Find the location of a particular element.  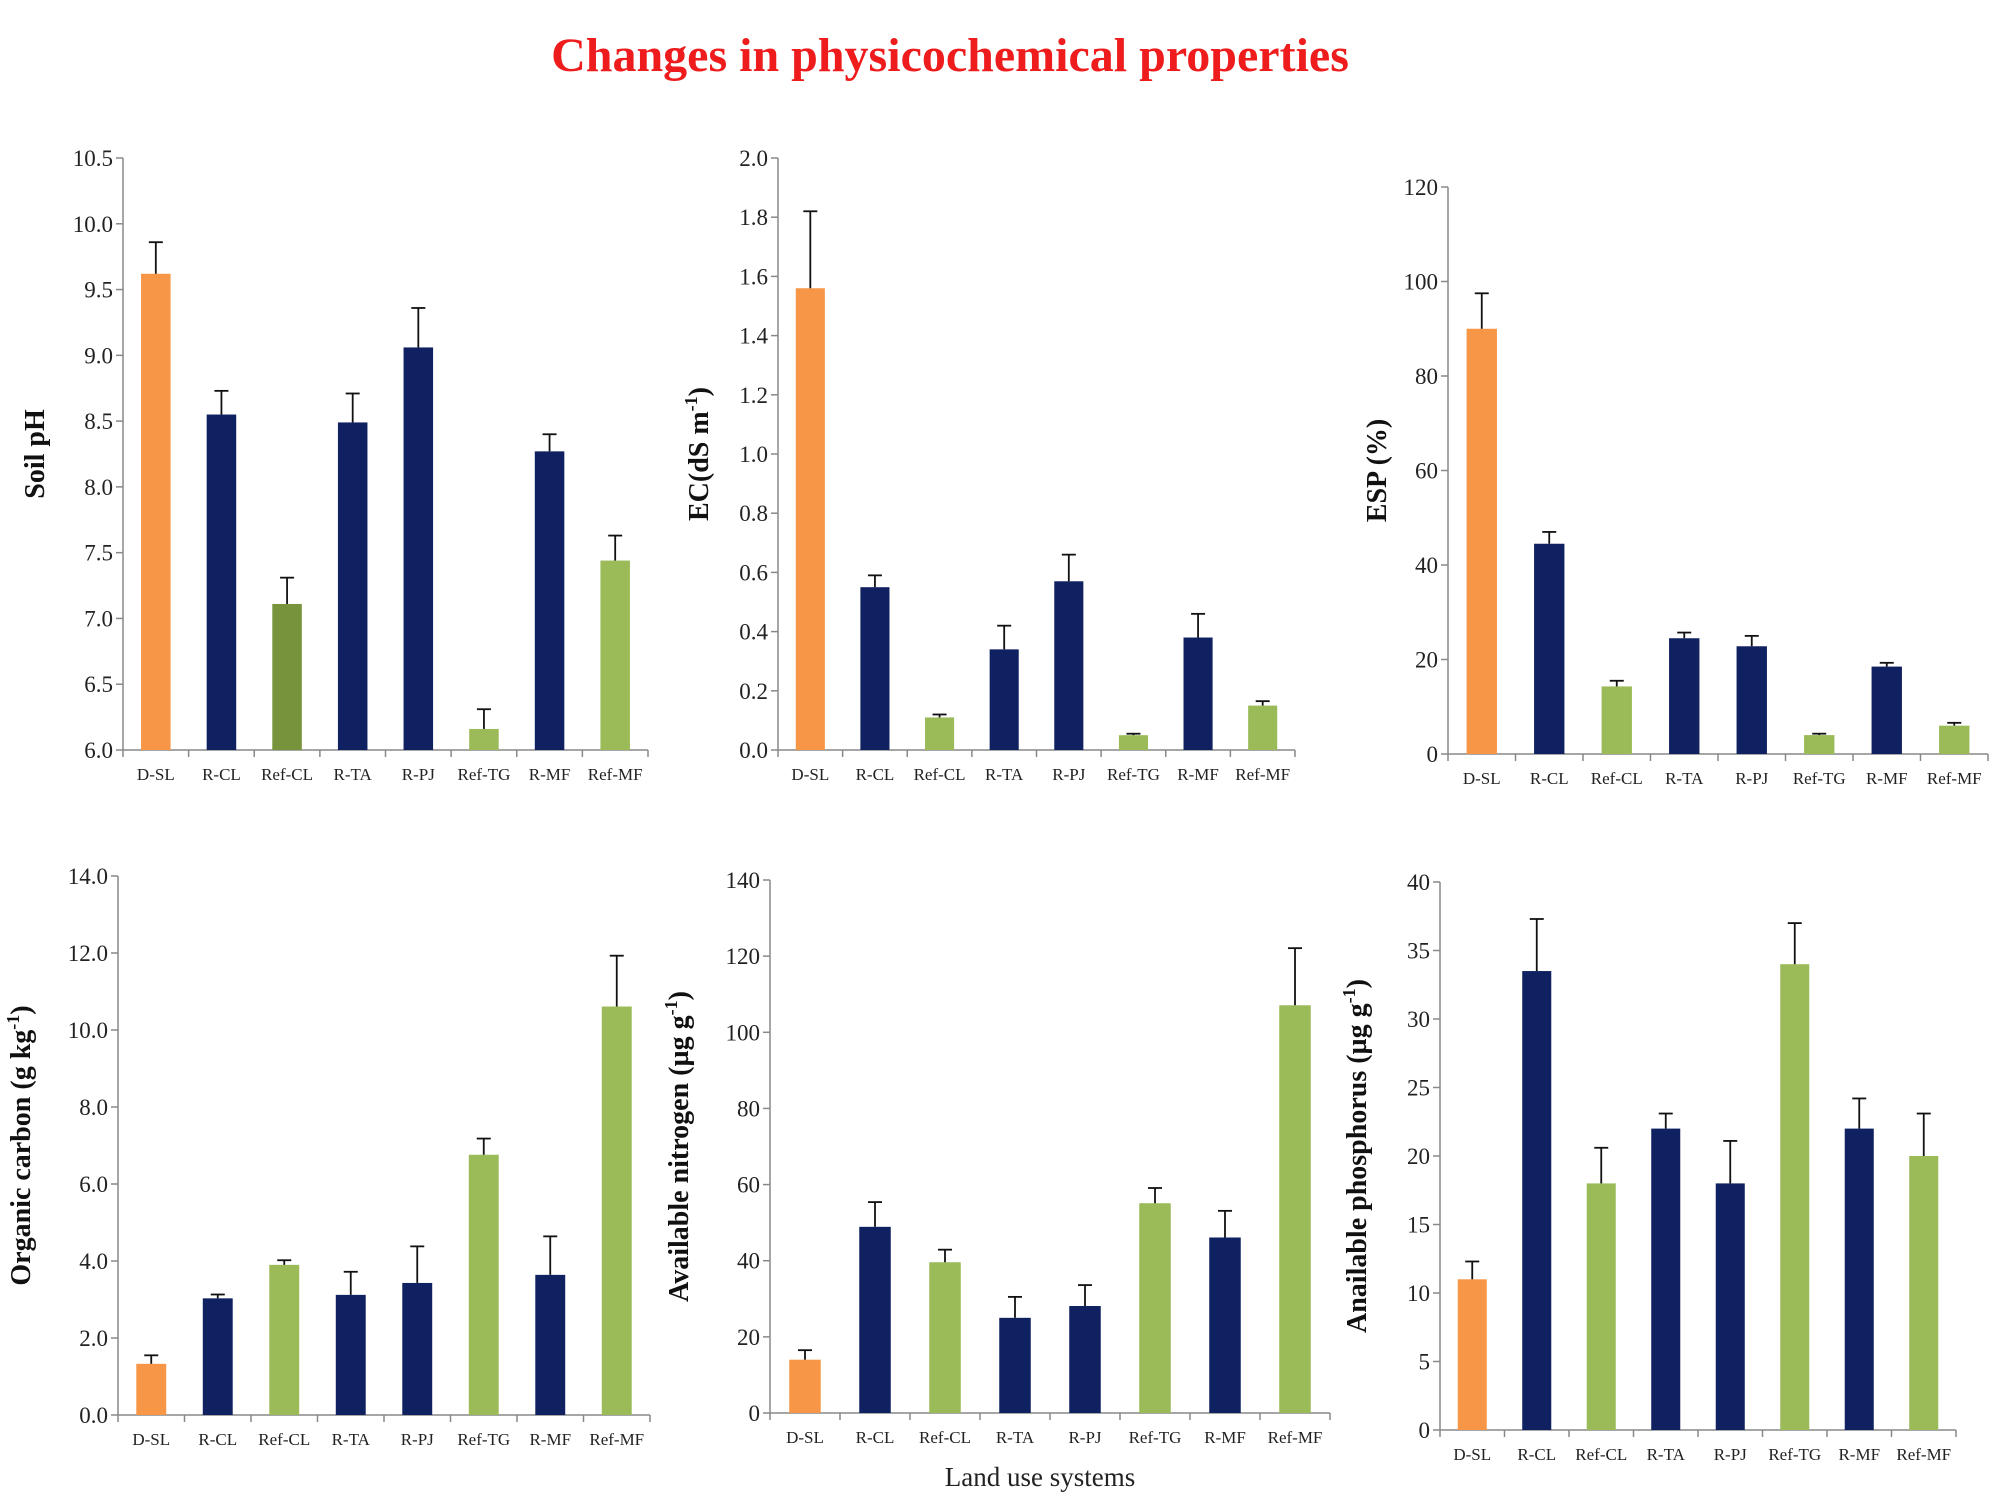

y-tick-label: 6.0 is located at coordinates (98, 750).